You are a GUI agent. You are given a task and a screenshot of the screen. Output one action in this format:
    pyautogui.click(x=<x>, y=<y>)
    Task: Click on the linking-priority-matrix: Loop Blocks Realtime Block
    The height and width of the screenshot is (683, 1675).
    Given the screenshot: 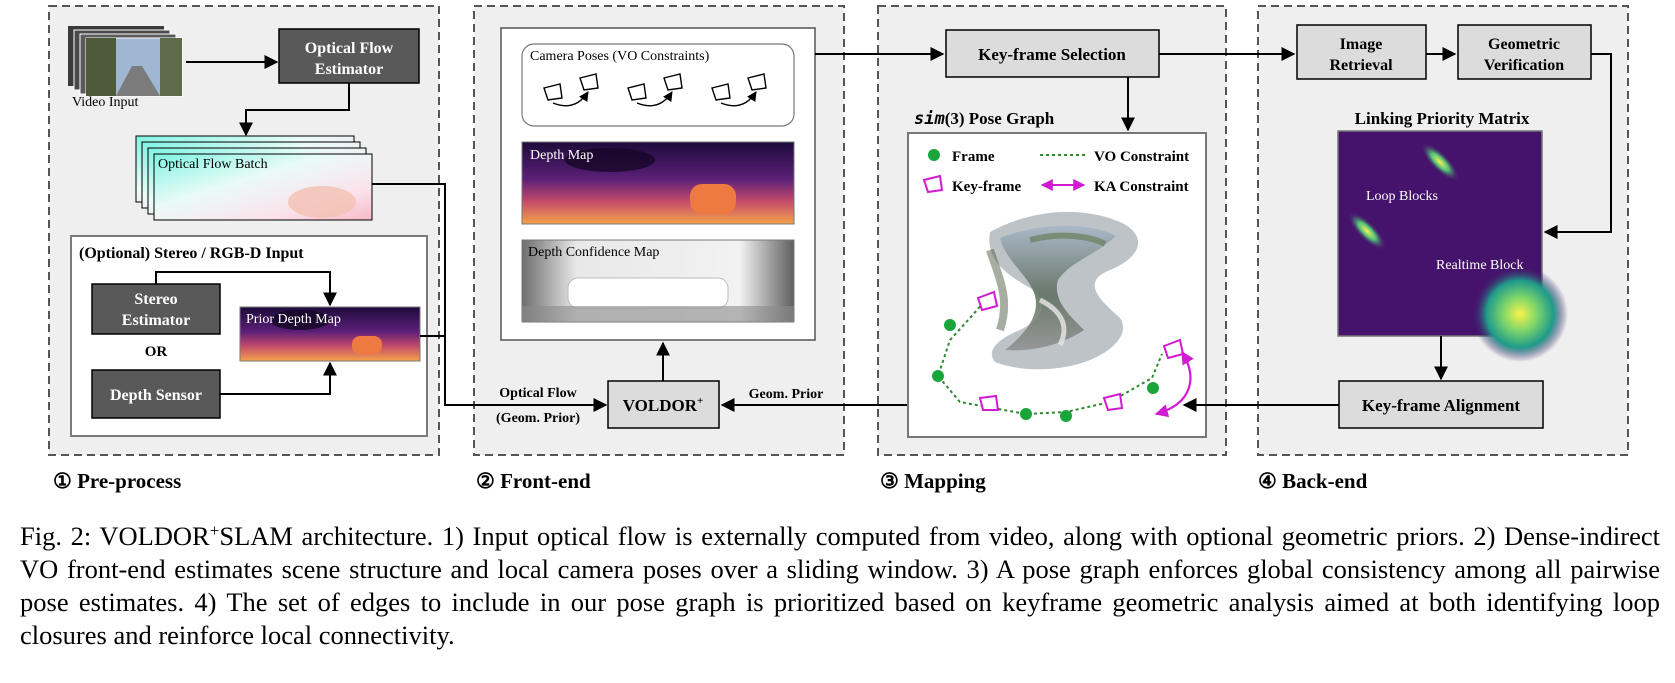 What is the action you would take?
    pyautogui.click(x=1452, y=246)
    